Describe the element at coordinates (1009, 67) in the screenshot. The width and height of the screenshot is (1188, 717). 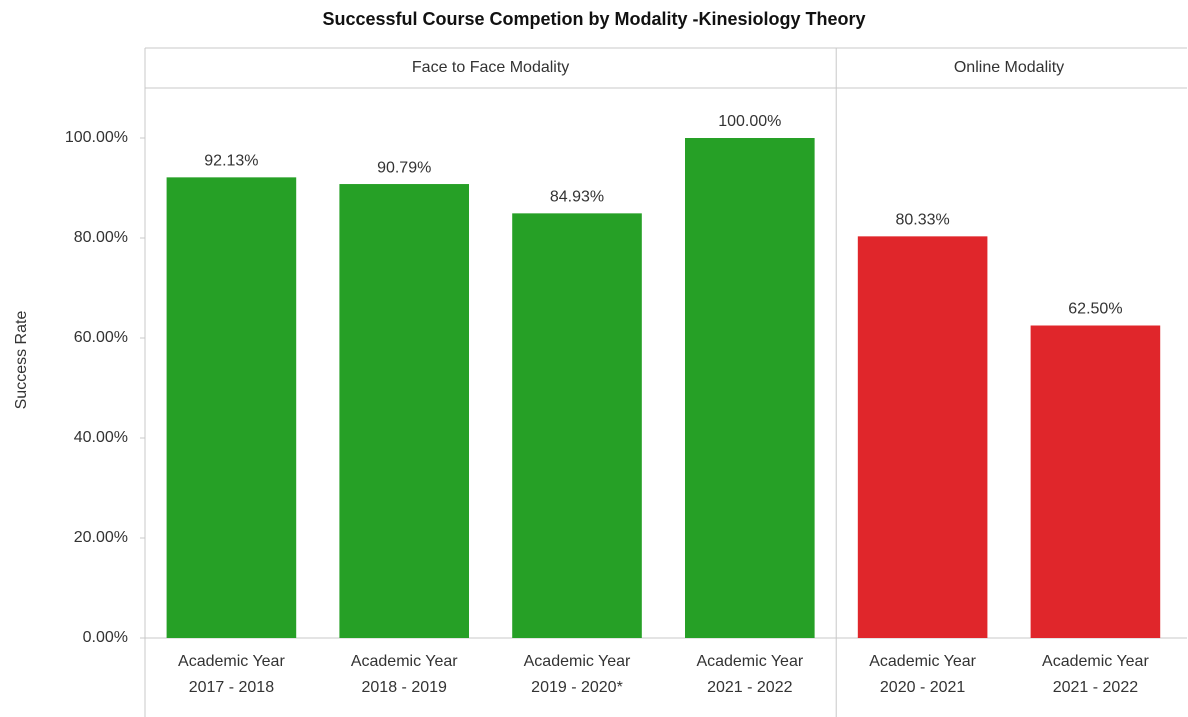
I see `panel-header: Online Modality` at that location.